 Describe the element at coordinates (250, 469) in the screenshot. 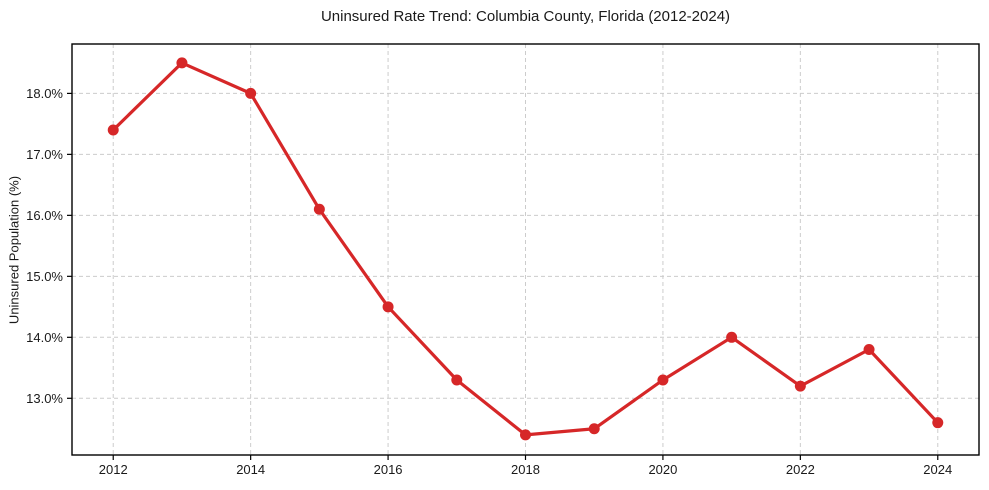

I see `x-tick-label: 2014` at that location.